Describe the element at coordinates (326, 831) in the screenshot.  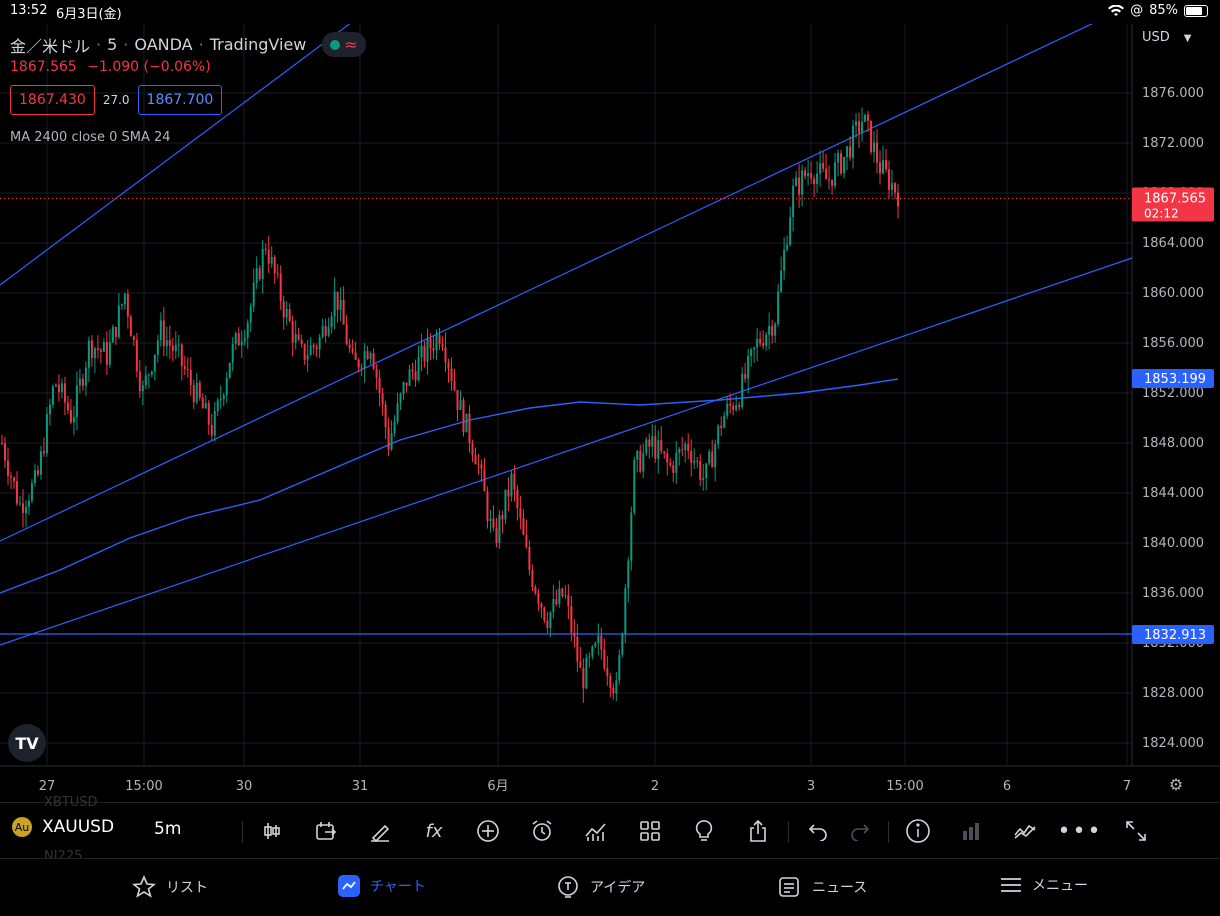
I see `compare-icon` at that location.